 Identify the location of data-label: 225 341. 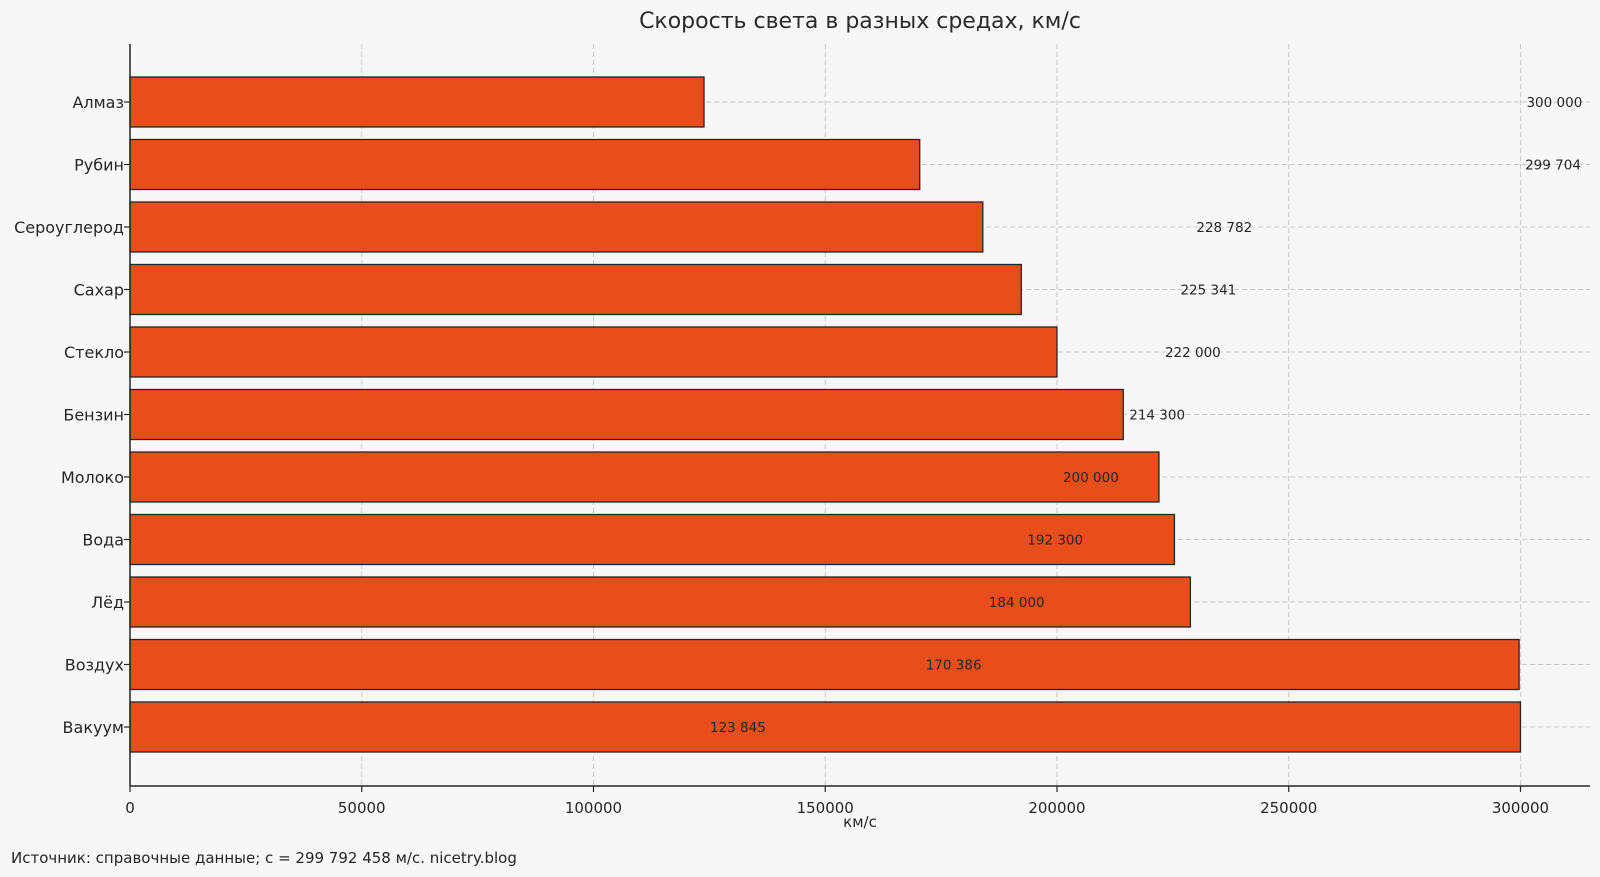
(1208, 291).